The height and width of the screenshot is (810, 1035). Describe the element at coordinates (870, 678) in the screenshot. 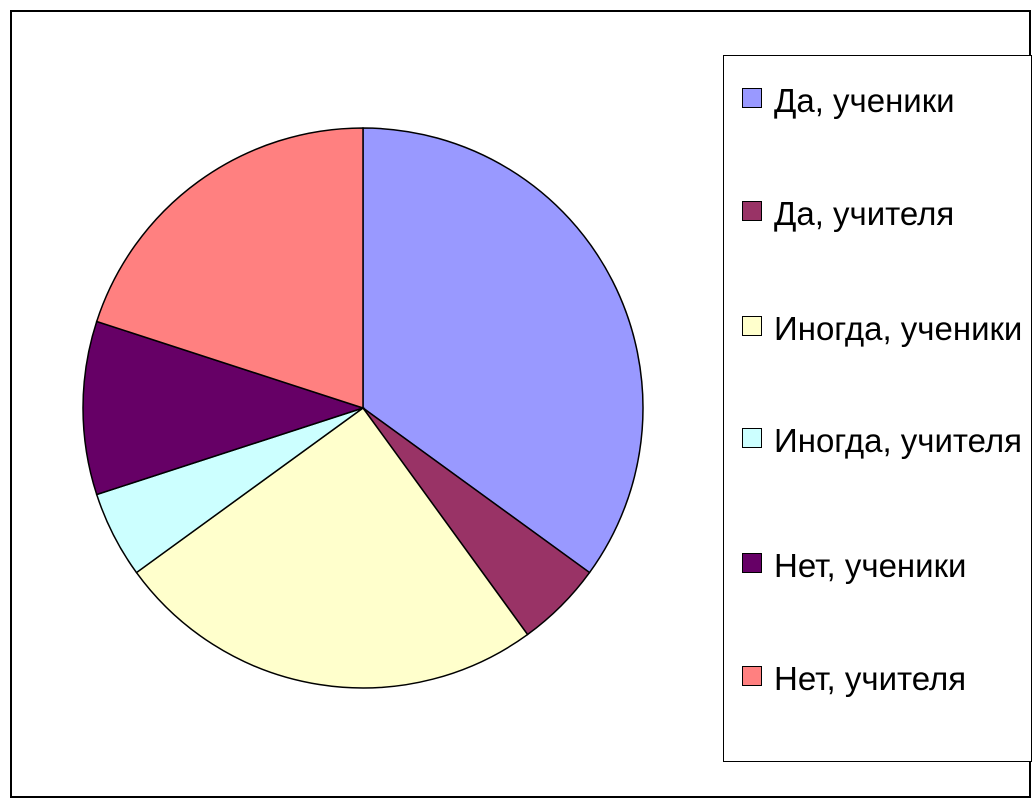

I see `legend-label: Нет, учителя` at that location.